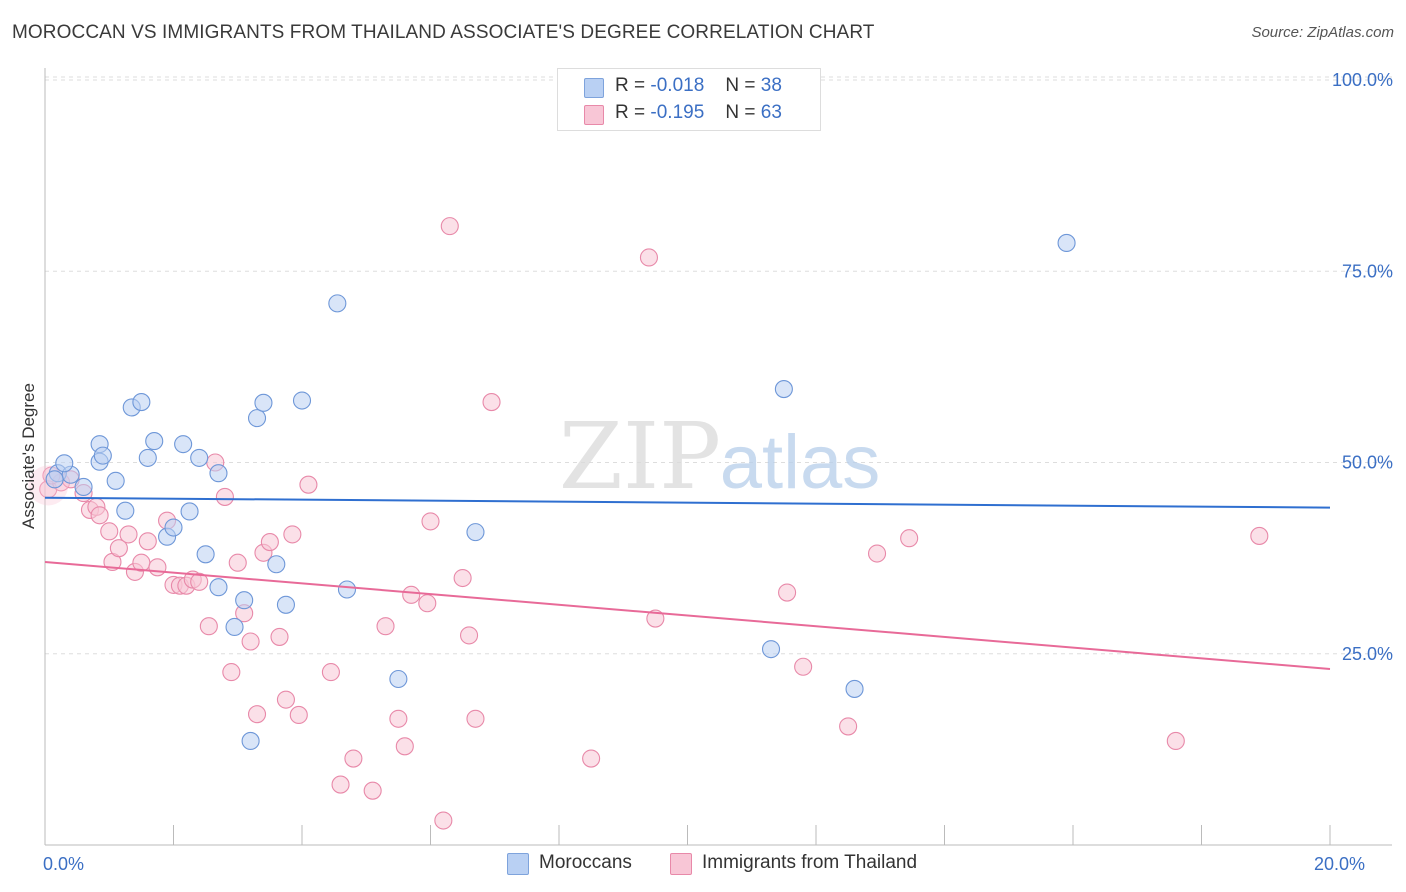  Describe the element at coordinates (1367, 463) in the screenshot. I see `y-tick-label-1: 50.0%` at that location.